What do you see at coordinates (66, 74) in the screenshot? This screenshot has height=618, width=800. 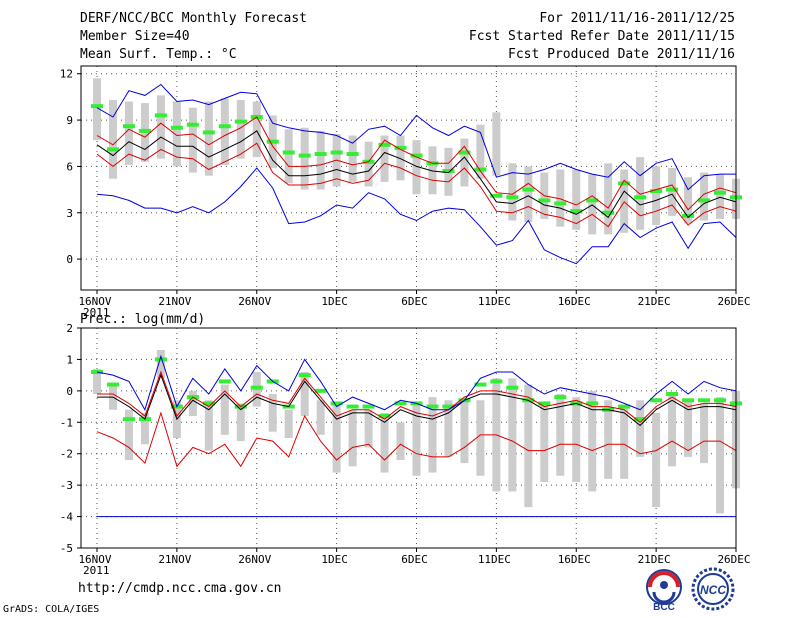 I see `y-tick-label: 12` at bounding box center [66, 74].